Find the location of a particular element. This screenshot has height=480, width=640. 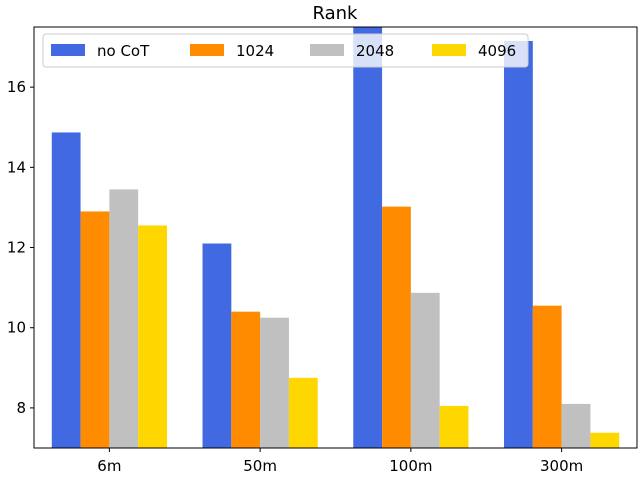

bar-no-cot-6m is located at coordinates (66, 290).